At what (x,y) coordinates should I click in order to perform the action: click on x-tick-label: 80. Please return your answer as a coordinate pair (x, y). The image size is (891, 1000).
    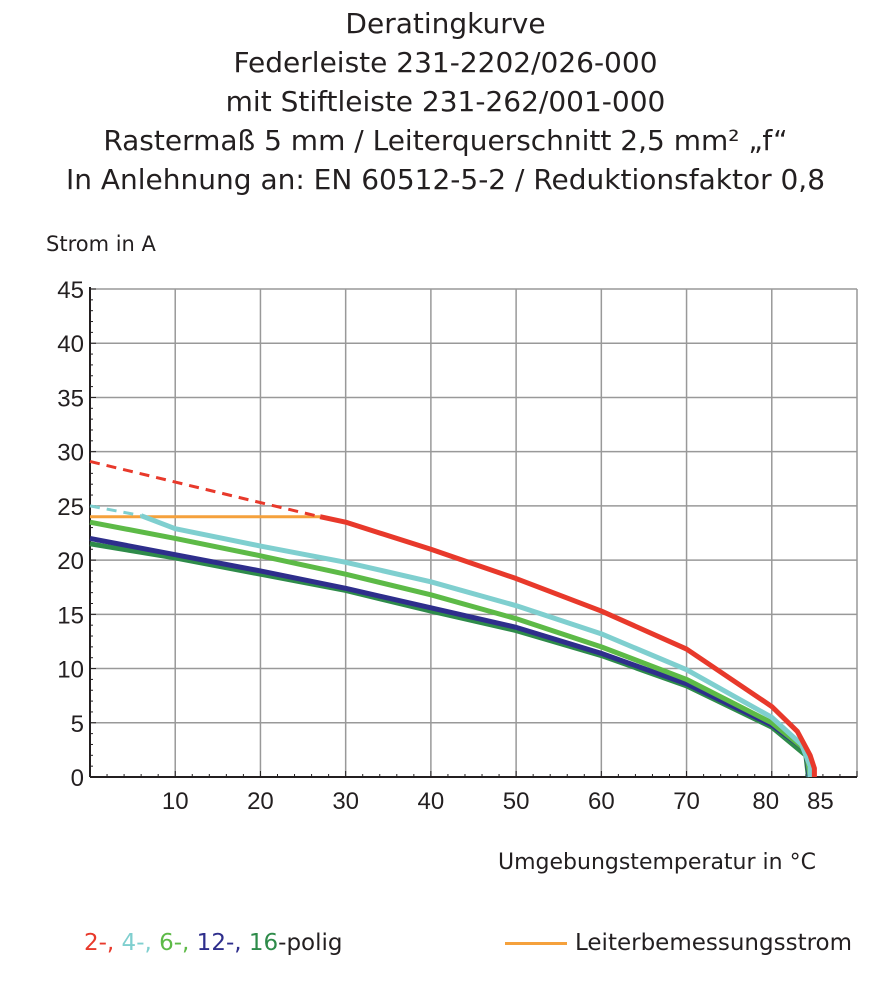
    Looking at the image, I should click on (765, 801).